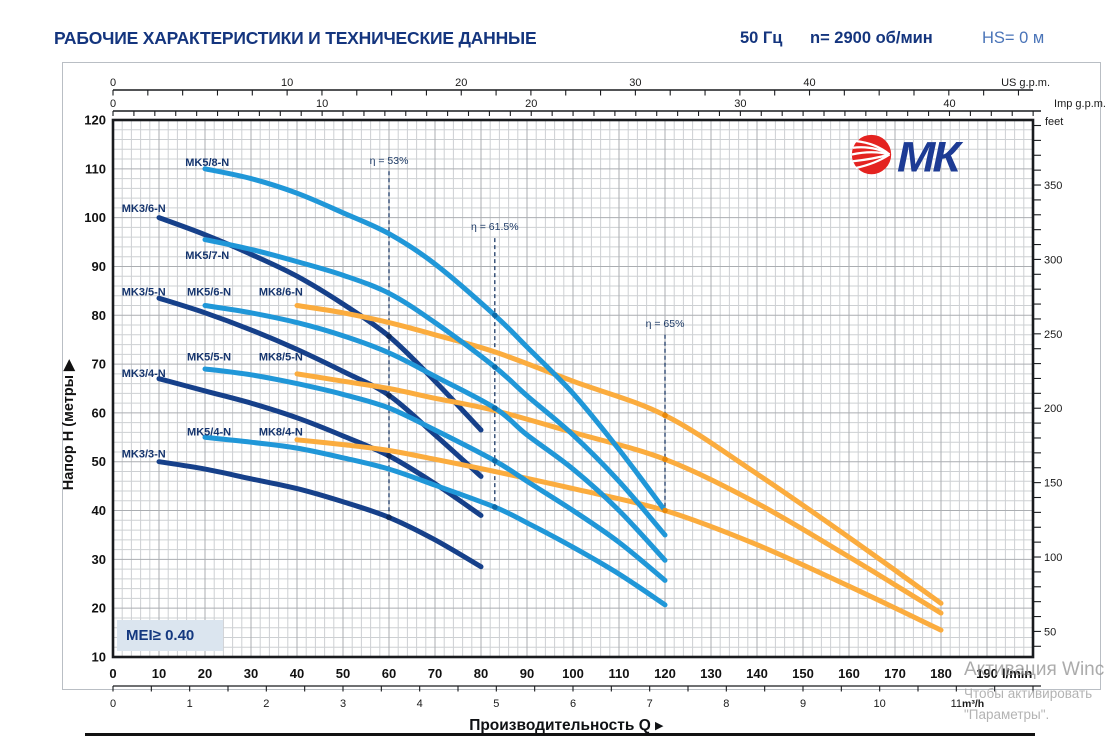 This screenshot has width=1115, height=753. What do you see at coordinates (803, 673) in the screenshot?
I see `lmin-tick-label: 150` at bounding box center [803, 673].